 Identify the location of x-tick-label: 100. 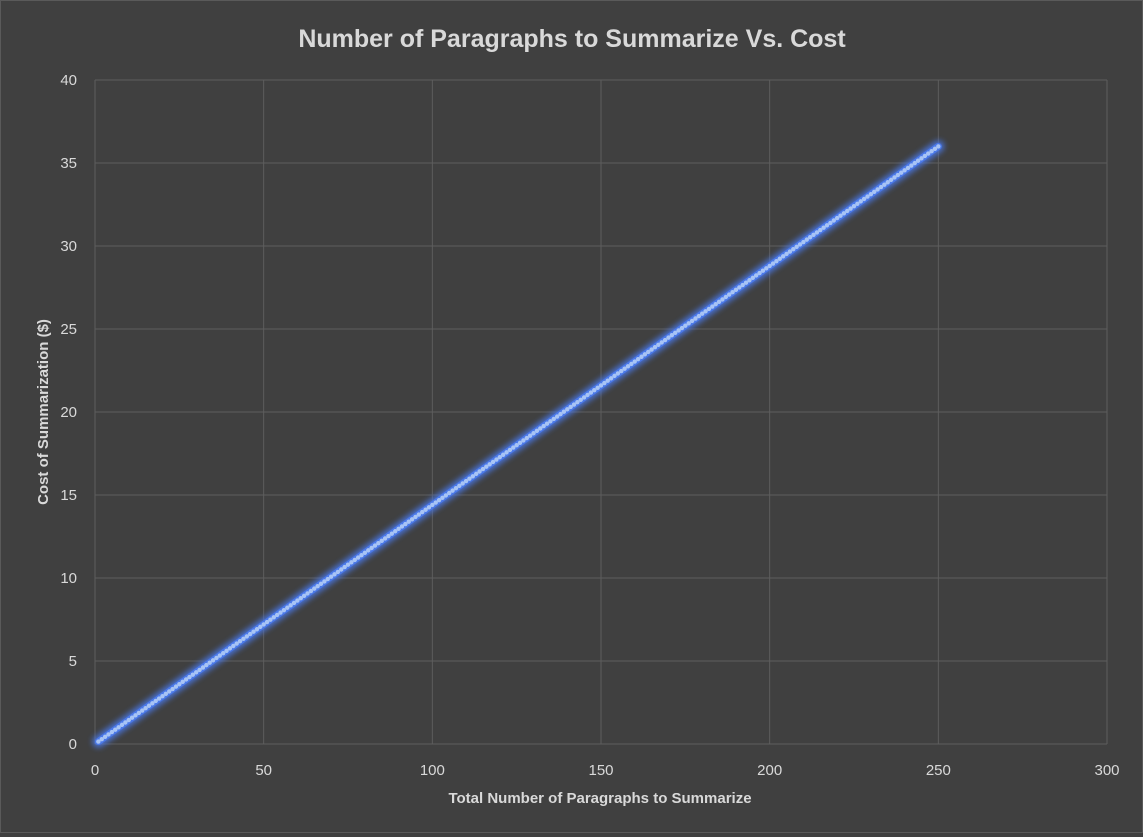
(432, 770).